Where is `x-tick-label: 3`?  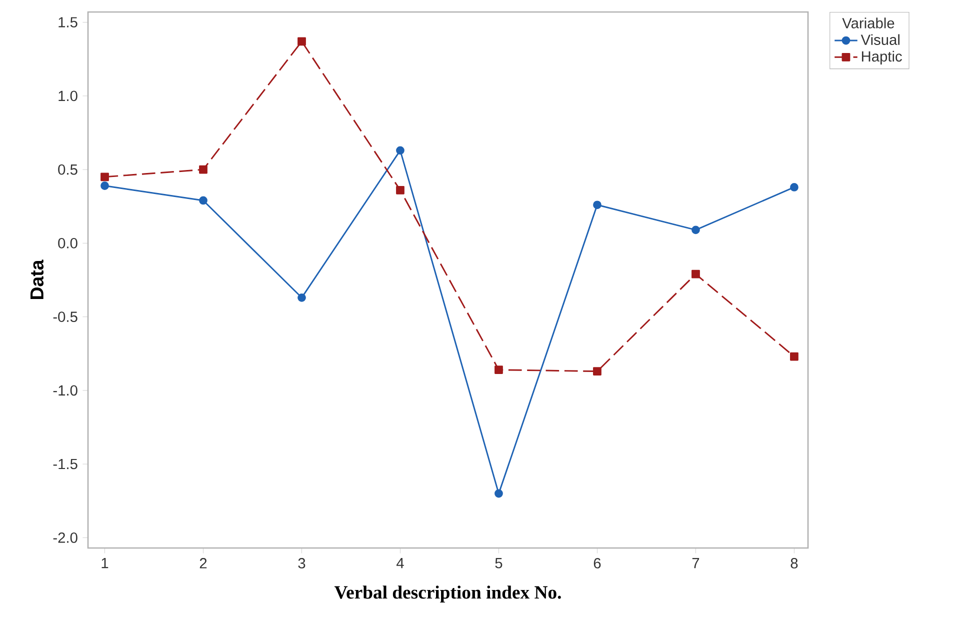
x-tick-label: 3 is located at coordinates (302, 563).